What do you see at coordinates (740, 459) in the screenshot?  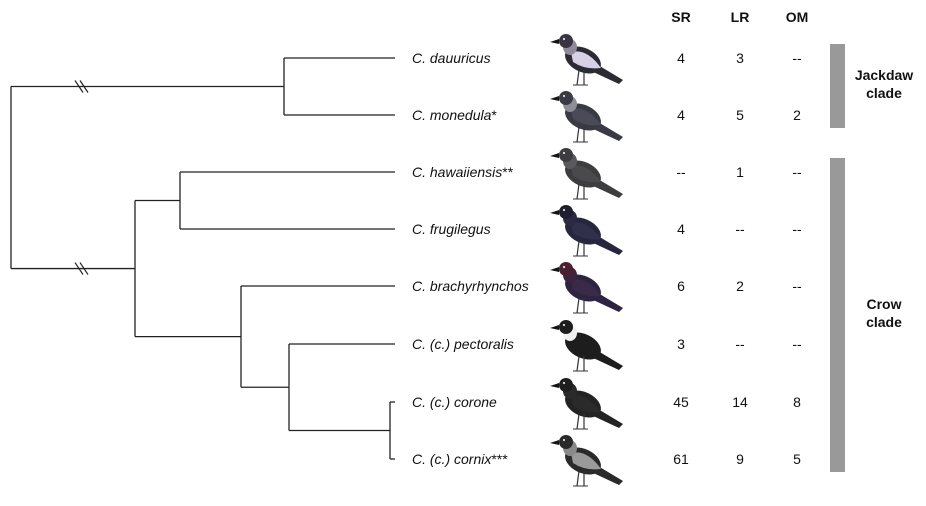 I see `table-cell: 9` at bounding box center [740, 459].